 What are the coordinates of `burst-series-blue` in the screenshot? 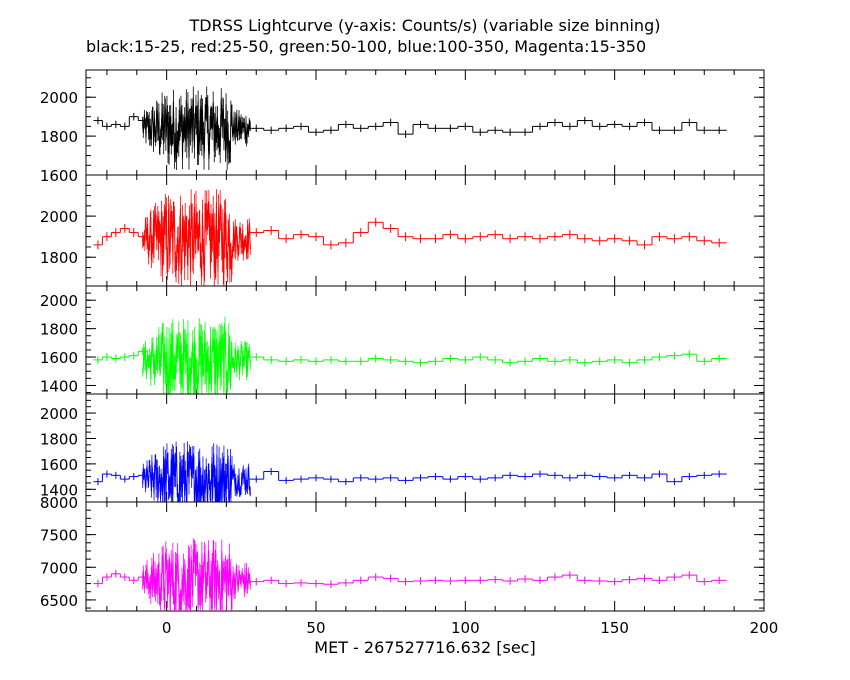 It's located at (196, 477).